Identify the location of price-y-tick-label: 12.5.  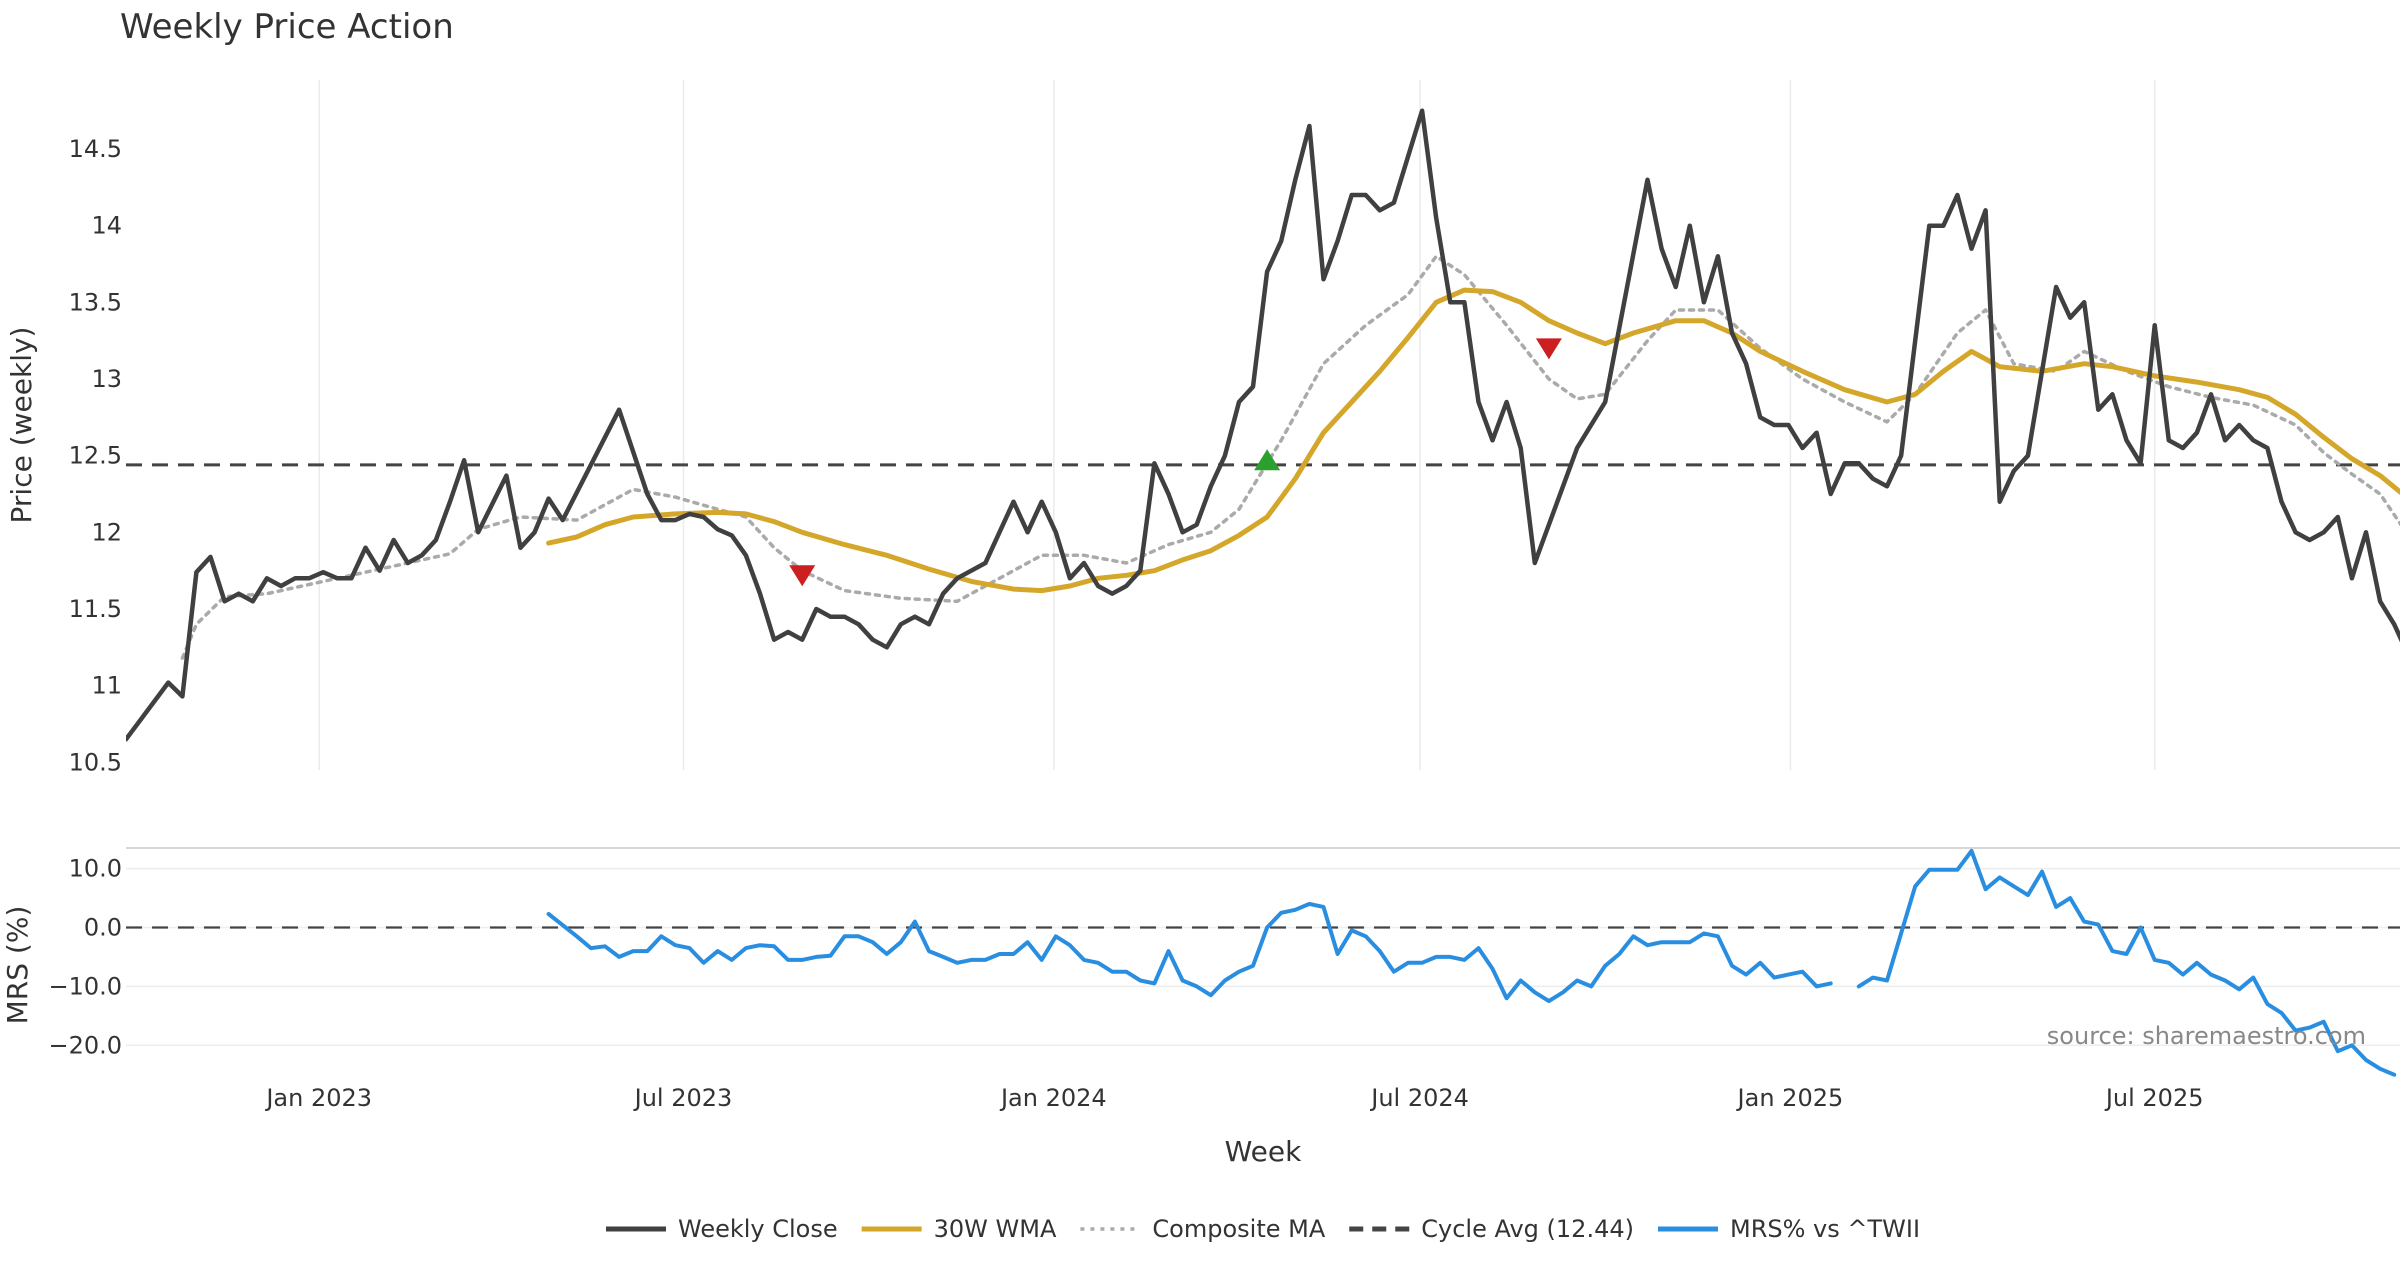
(95, 456).